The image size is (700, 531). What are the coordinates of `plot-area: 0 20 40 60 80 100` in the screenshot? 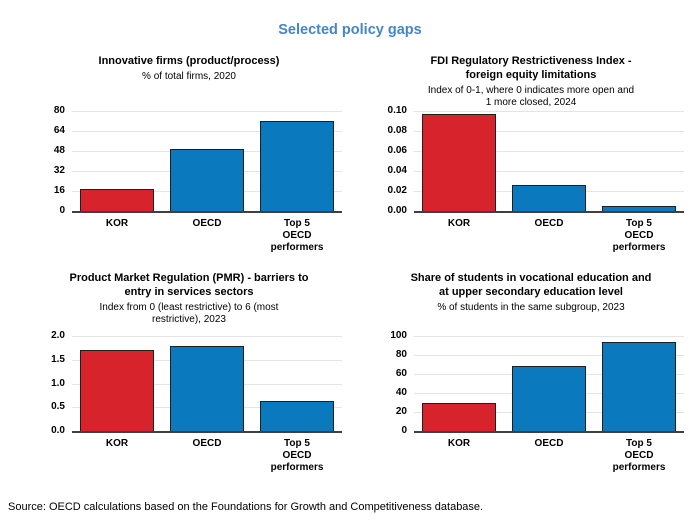 It's located at (537, 383).